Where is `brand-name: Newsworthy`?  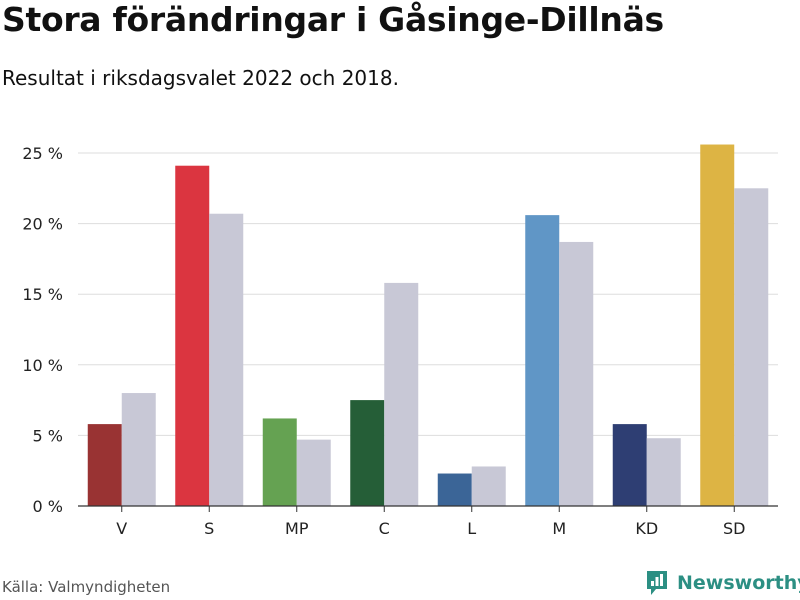
brand-name: Newsworthy is located at coordinates (738, 583).